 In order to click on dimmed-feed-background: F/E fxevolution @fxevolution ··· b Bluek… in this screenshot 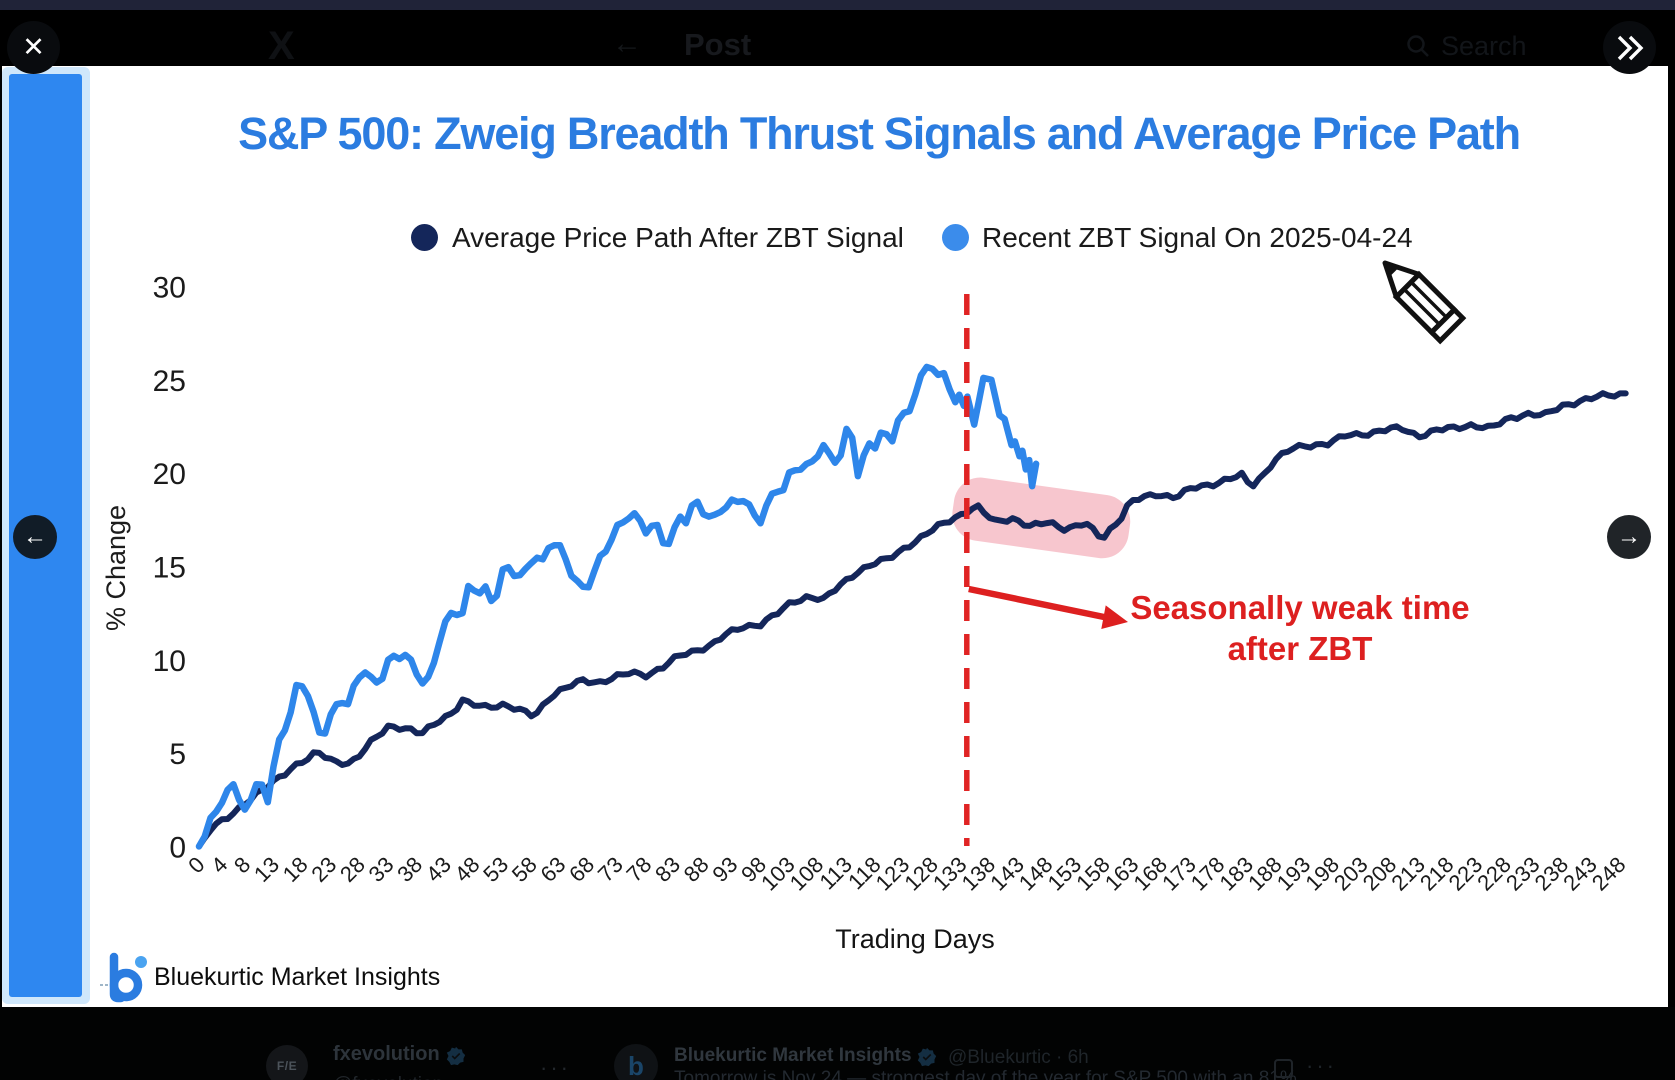, I will do `click(837, 1043)`.